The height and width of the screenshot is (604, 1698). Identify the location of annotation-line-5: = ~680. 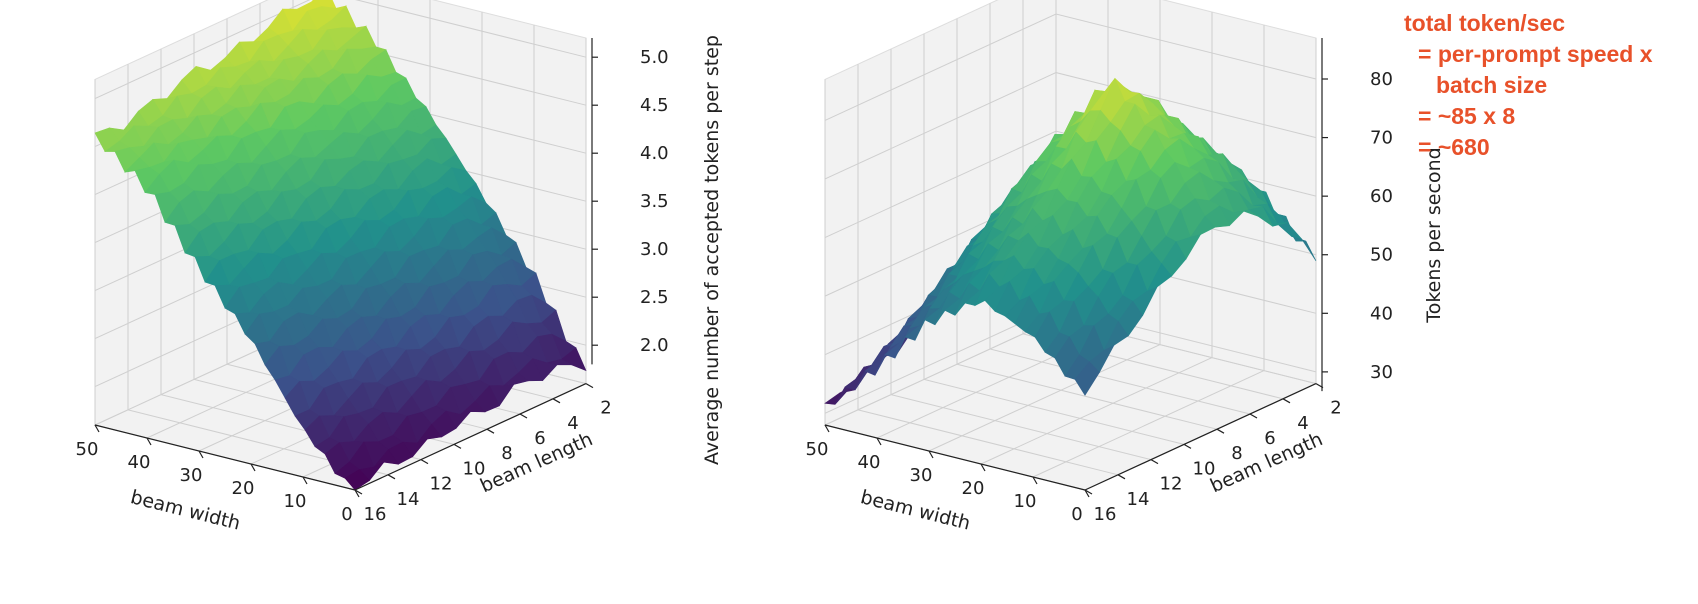
(1454, 147).